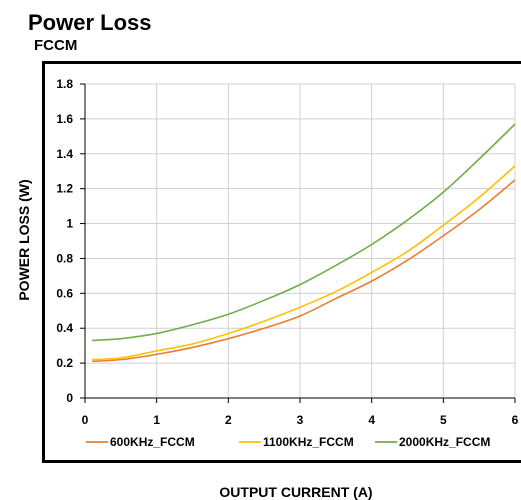 The width and height of the screenshot is (521, 500). What do you see at coordinates (90, 22) in the screenshot?
I see `chart-title: Power Loss` at bounding box center [90, 22].